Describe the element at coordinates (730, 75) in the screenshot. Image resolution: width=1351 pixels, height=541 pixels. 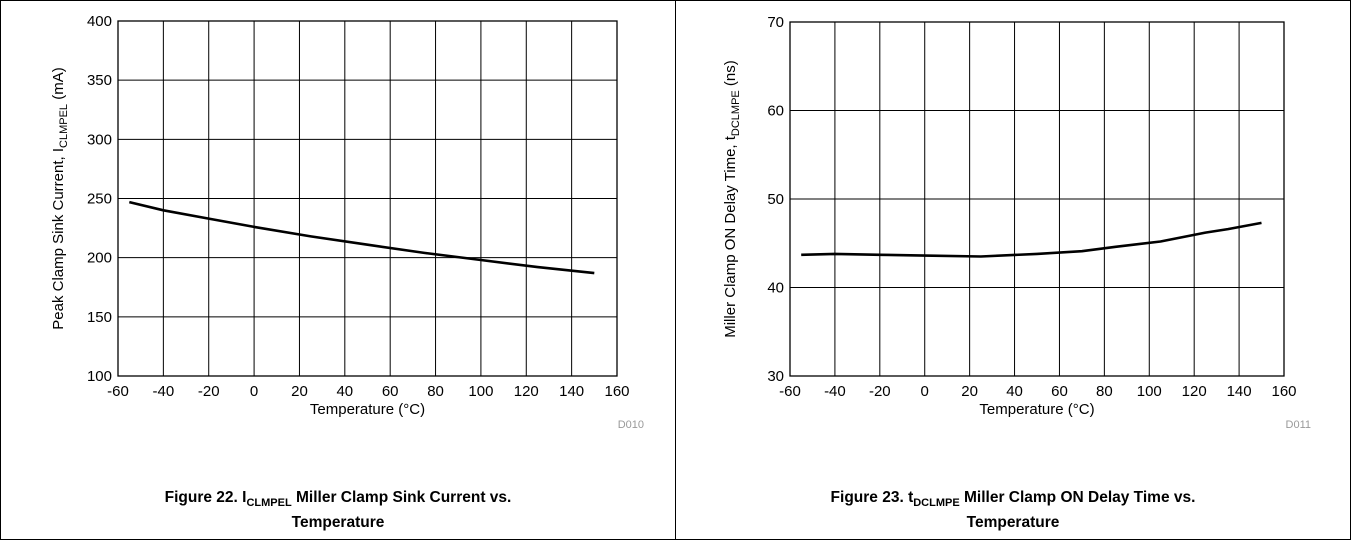
I see `y-axis-label-unit: (ns)` at that location.